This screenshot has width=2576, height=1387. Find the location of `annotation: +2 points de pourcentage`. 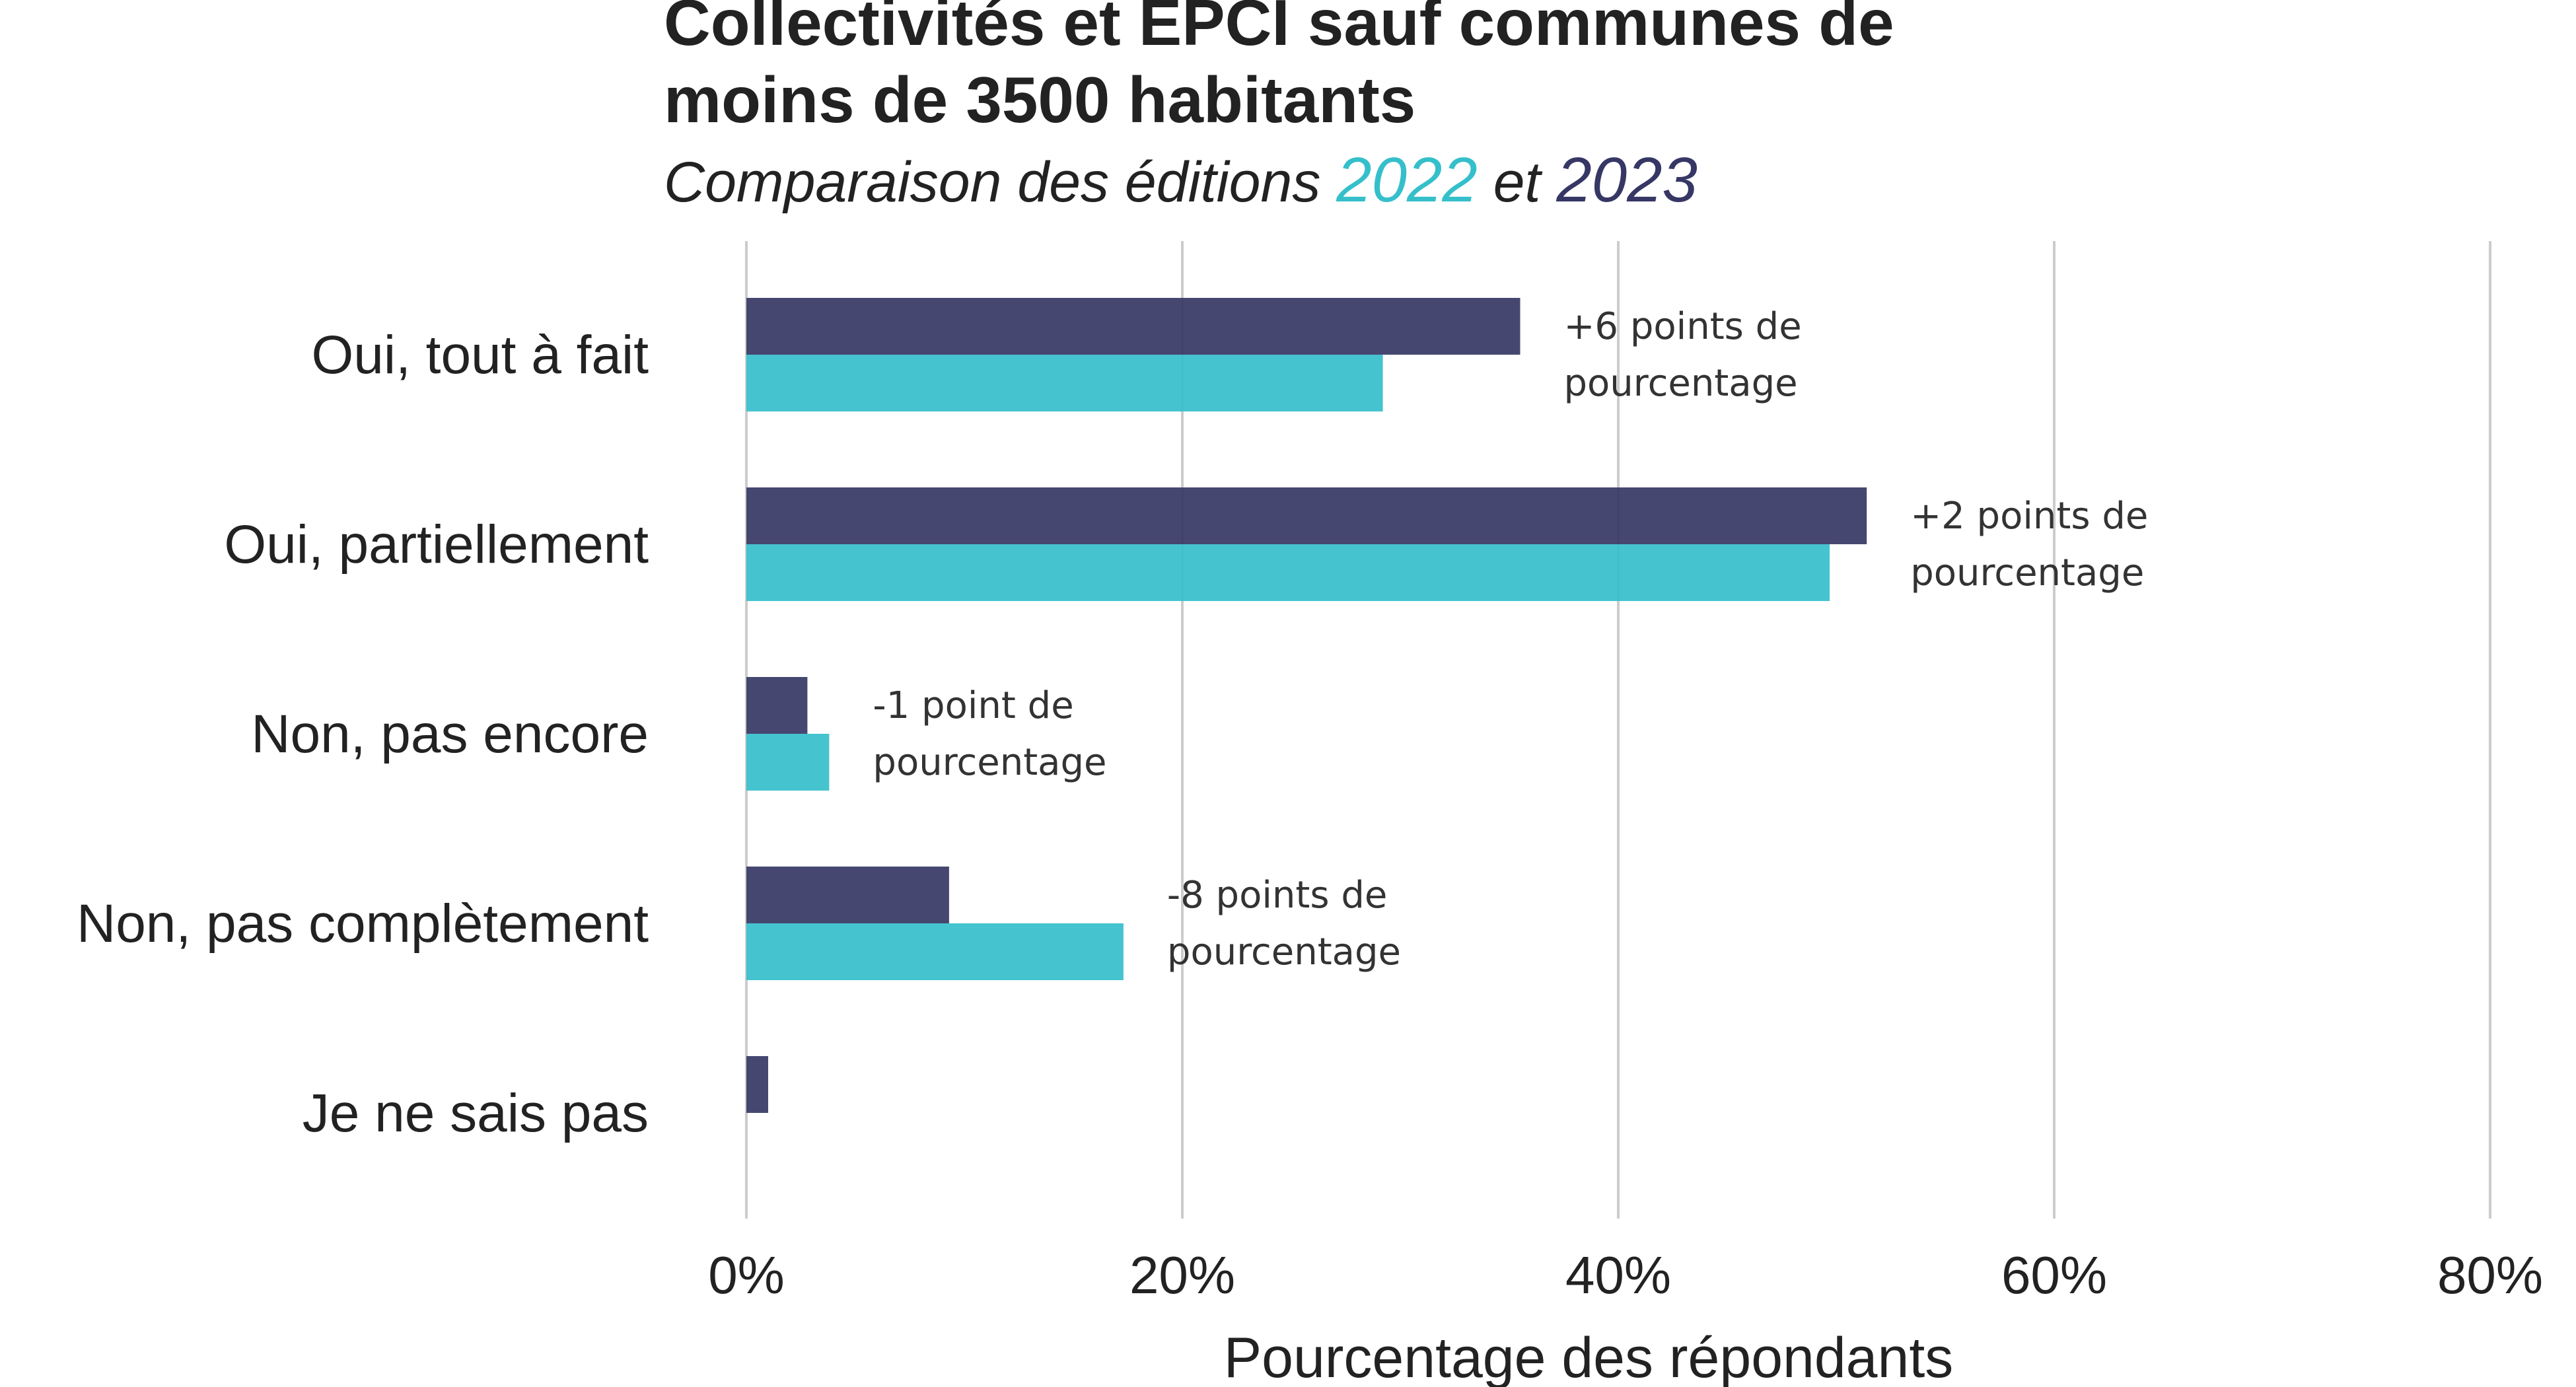

annotation: +2 points de pourcentage is located at coordinates (2029, 544).